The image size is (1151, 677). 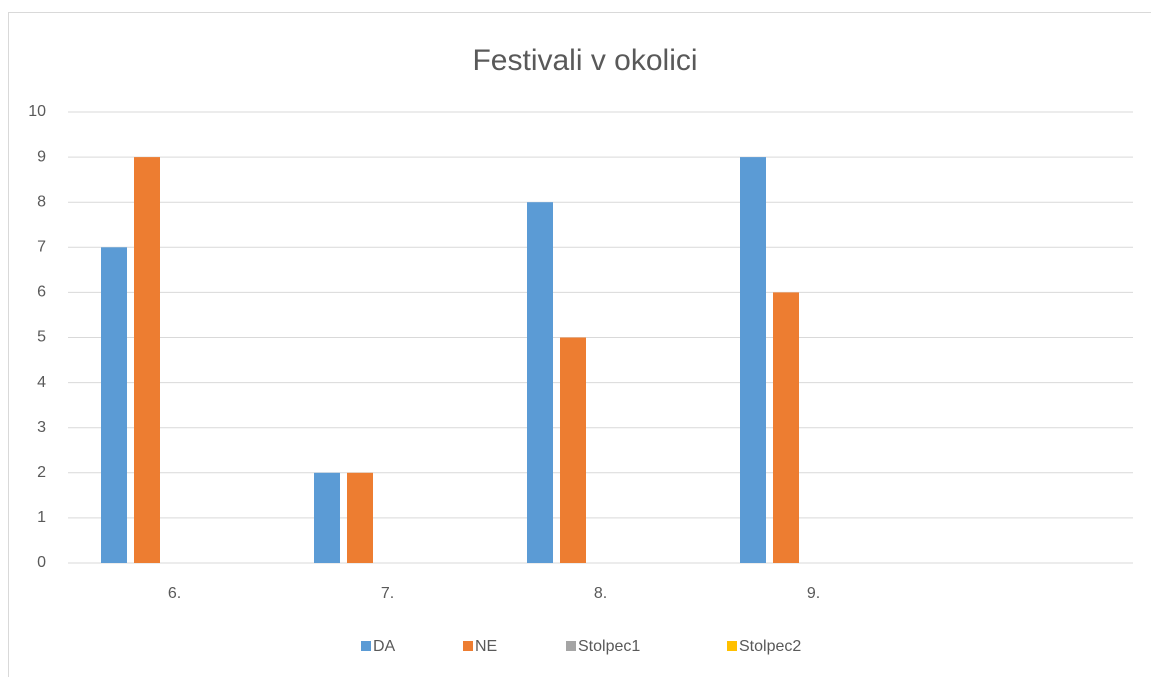 What do you see at coordinates (174, 593) in the screenshot?
I see `x-tick-label: 6.` at bounding box center [174, 593].